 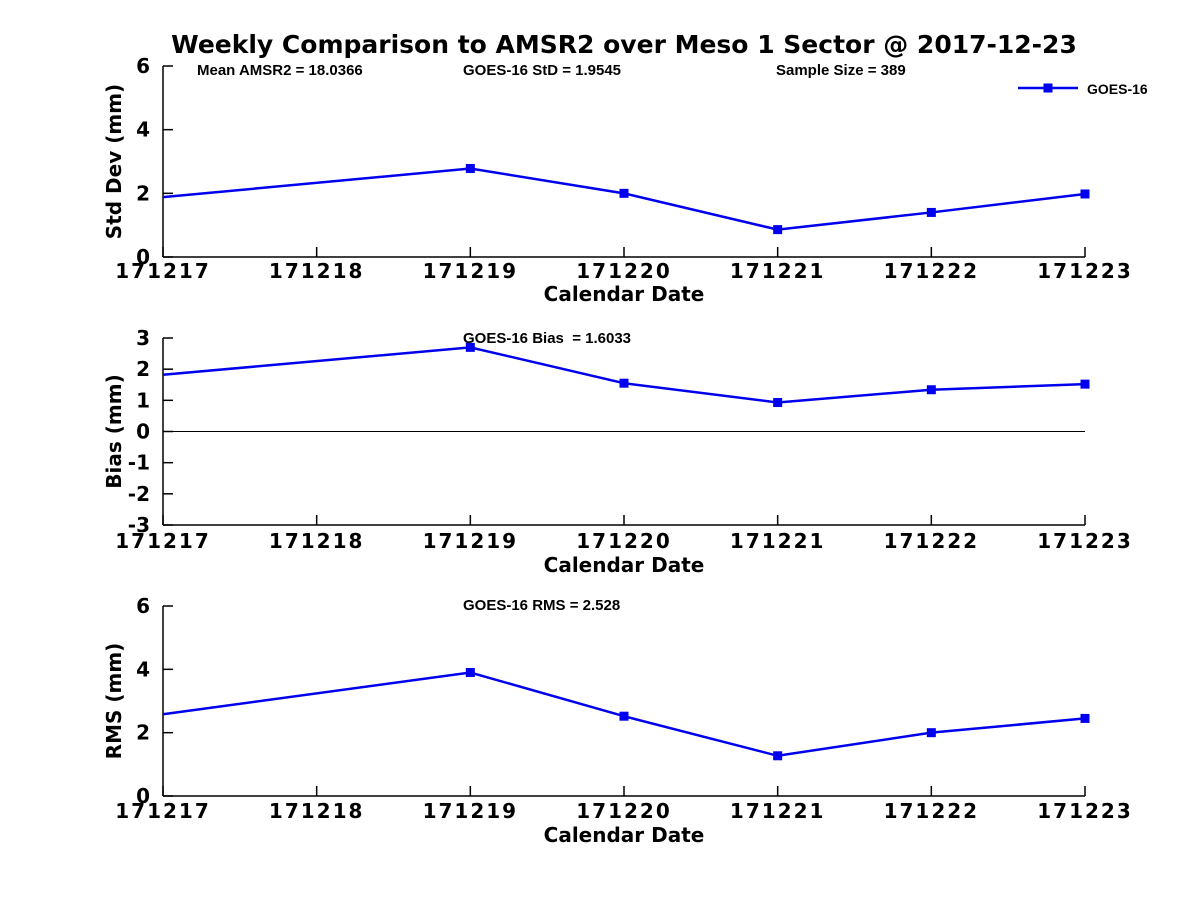 I want to click on y-axis-label: Std Dev (mm), so click(x=114, y=161).